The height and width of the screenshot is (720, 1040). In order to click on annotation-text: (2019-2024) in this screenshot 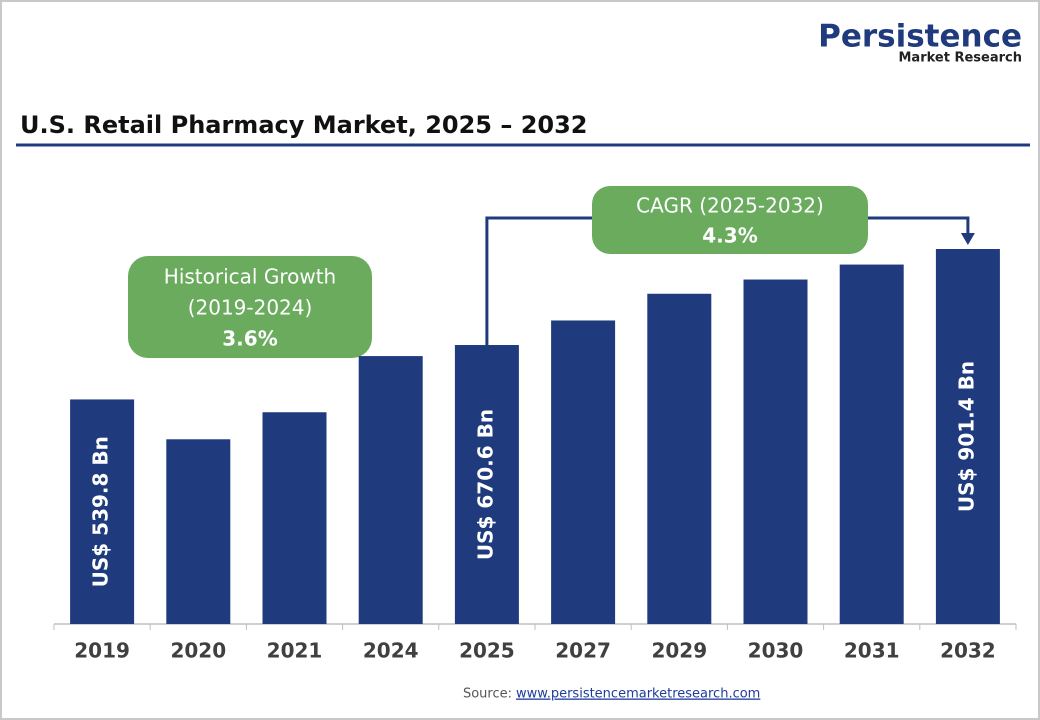, I will do `click(250, 308)`.